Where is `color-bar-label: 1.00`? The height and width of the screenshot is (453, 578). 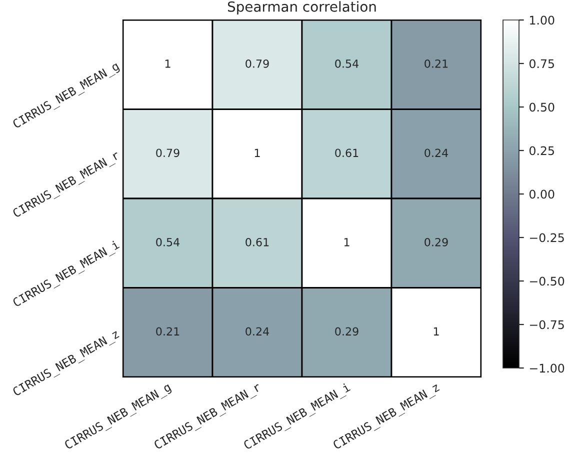 color-bar-label: 1.00 is located at coordinates (542, 20).